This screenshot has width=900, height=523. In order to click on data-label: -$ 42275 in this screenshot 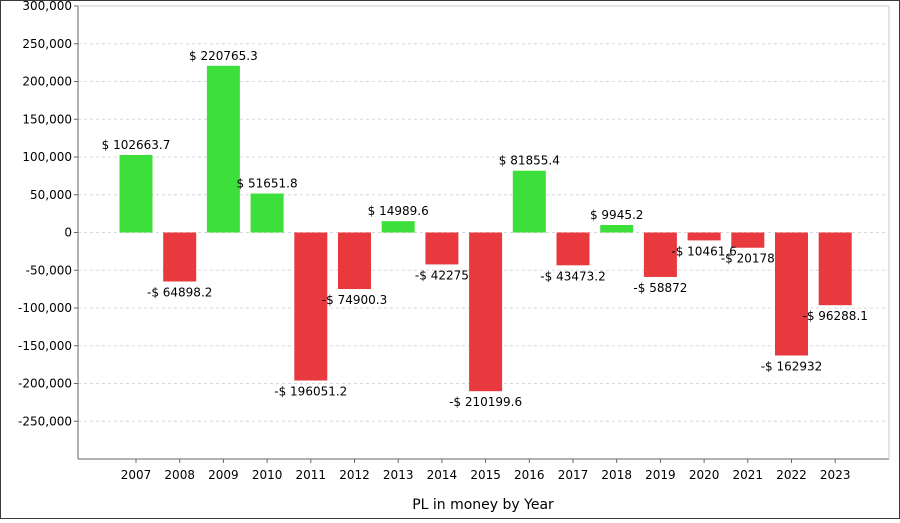, I will do `click(442, 275)`.